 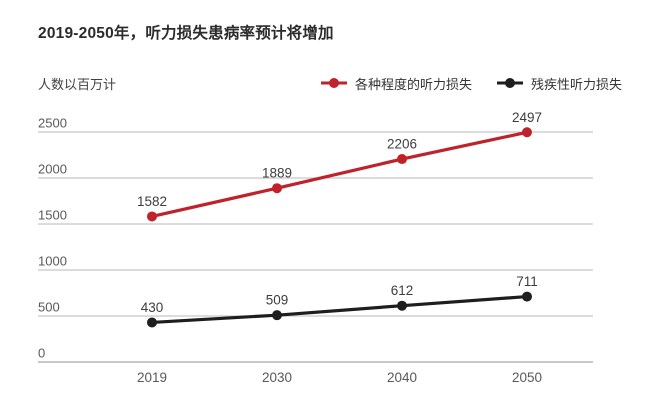 I want to click on legend-item-all-degrees: 各种程度的听力损失, so click(x=396, y=83).